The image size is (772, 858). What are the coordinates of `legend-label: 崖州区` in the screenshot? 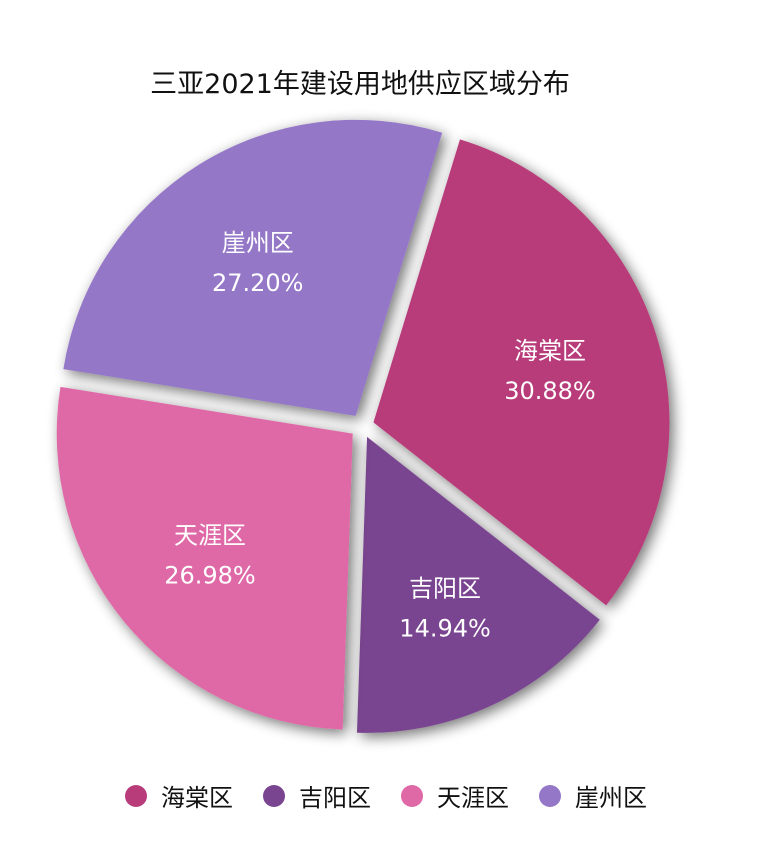 It's located at (611, 798).